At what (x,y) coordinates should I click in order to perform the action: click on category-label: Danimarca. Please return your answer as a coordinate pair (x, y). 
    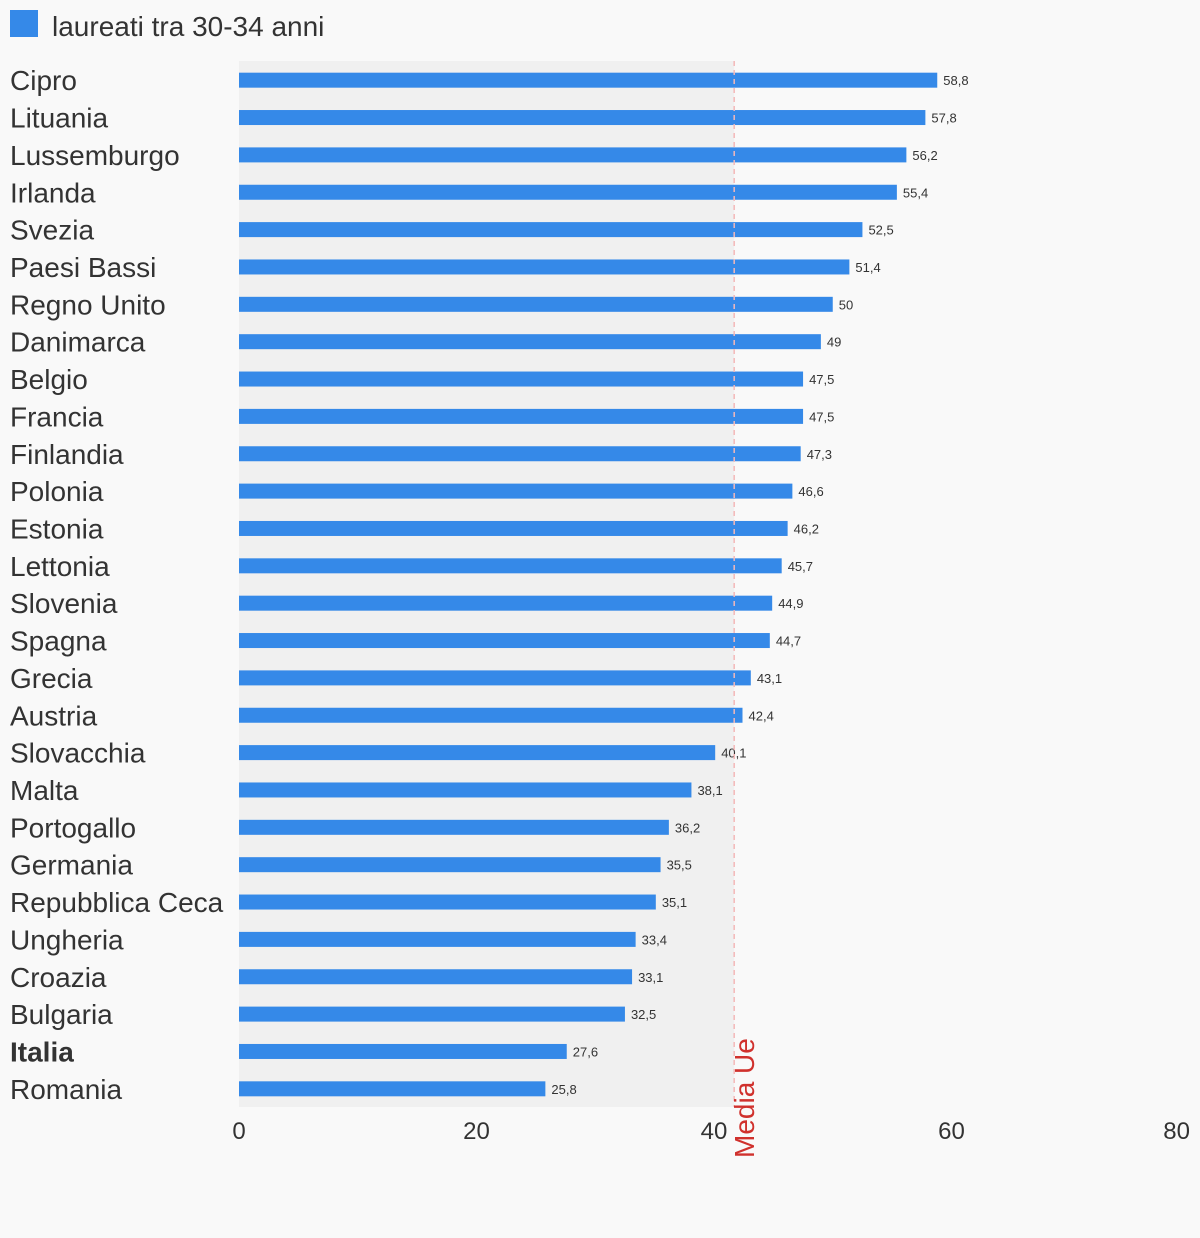
    Looking at the image, I should click on (78, 342).